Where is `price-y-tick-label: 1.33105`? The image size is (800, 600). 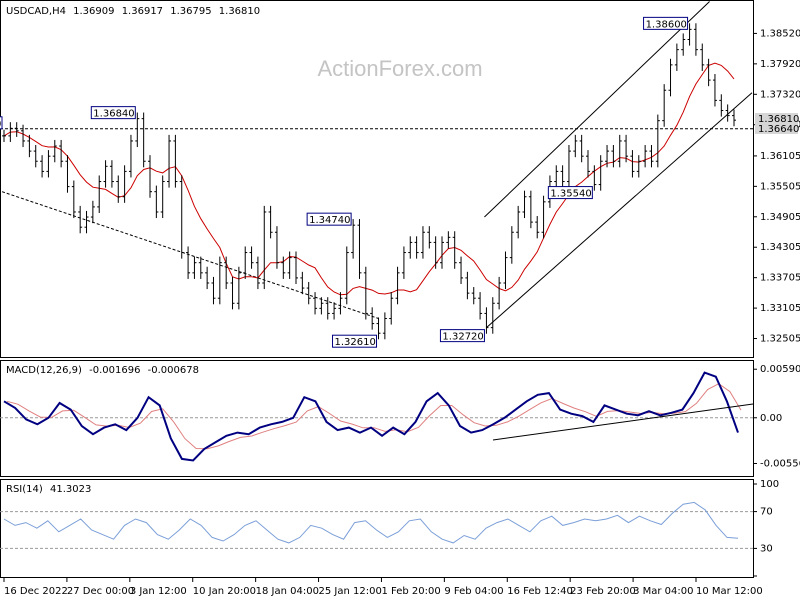
price-y-tick-label: 1.33105 is located at coordinates (780, 308).